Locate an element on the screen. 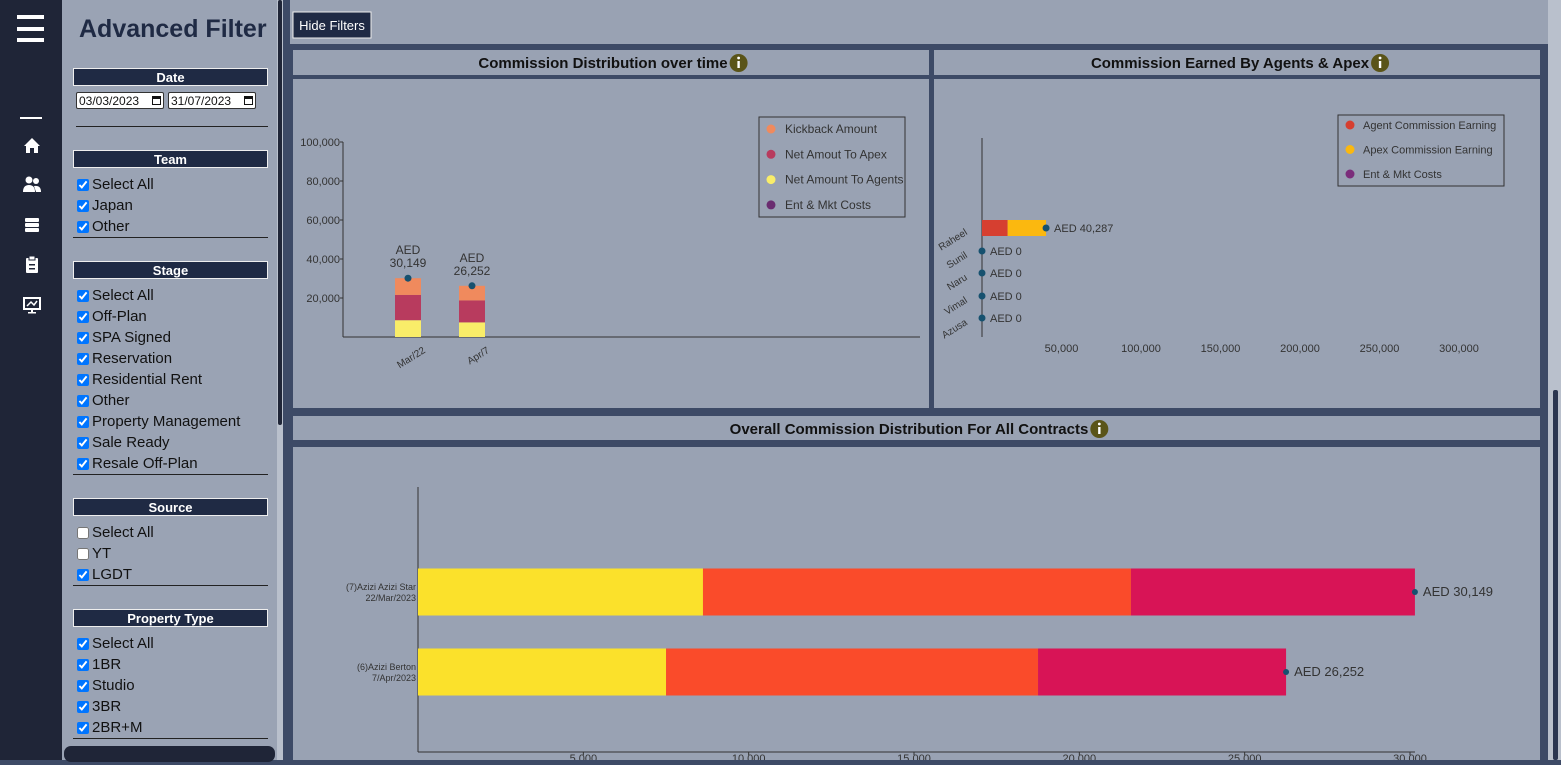  x-tick-label: 300,000 is located at coordinates (1459, 349).